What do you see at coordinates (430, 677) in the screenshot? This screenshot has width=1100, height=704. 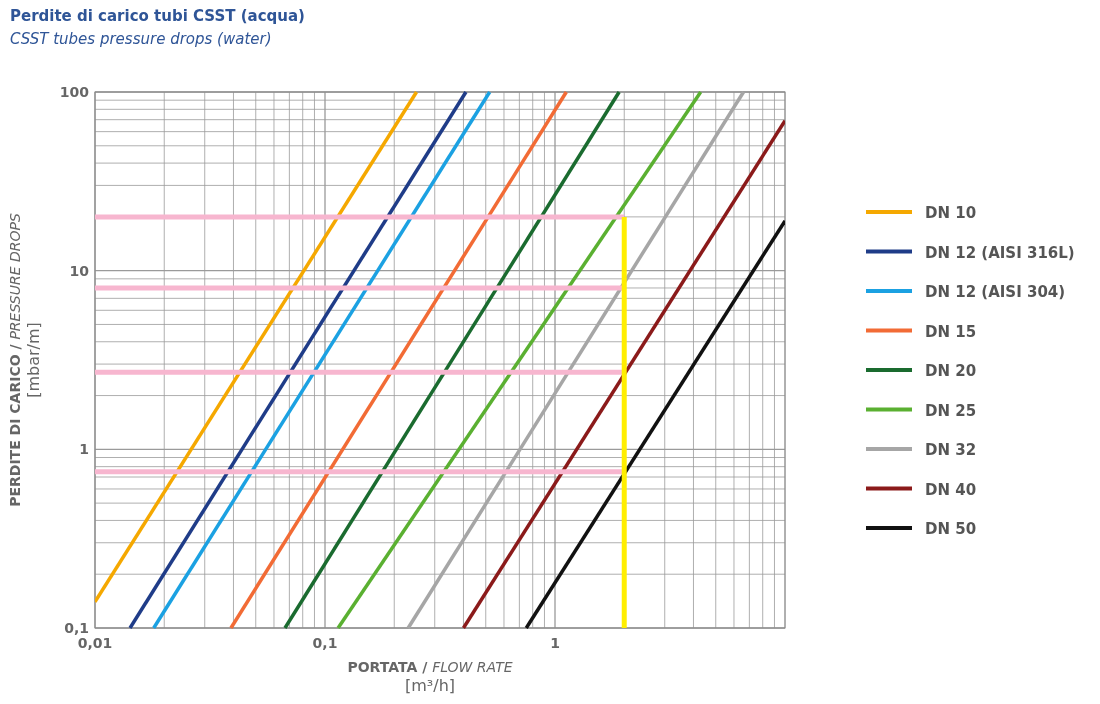 I see `x-axis-title: PORTATA / FLOW RATE [m³/h]` at bounding box center [430, 677].